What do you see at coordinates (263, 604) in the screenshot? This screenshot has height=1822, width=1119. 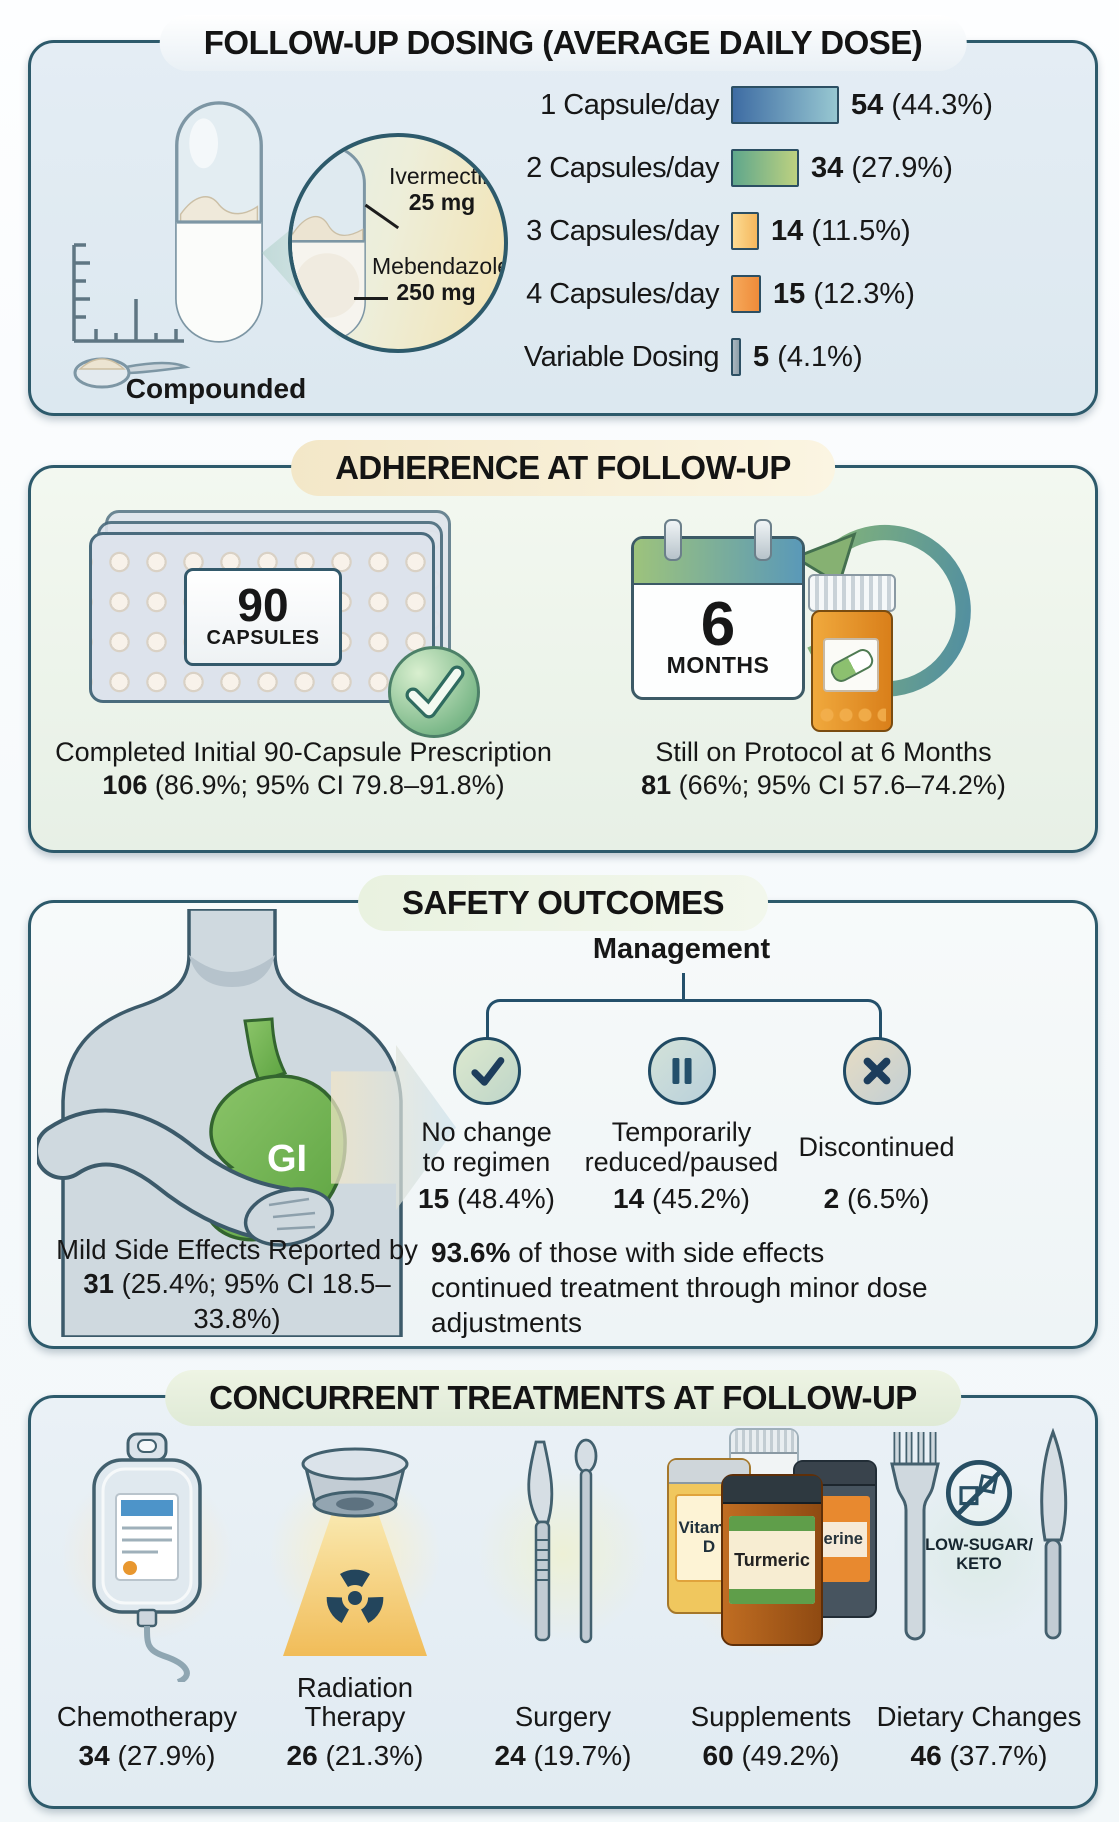 I see `blister-count: 90` at bounding box center [263, 604].